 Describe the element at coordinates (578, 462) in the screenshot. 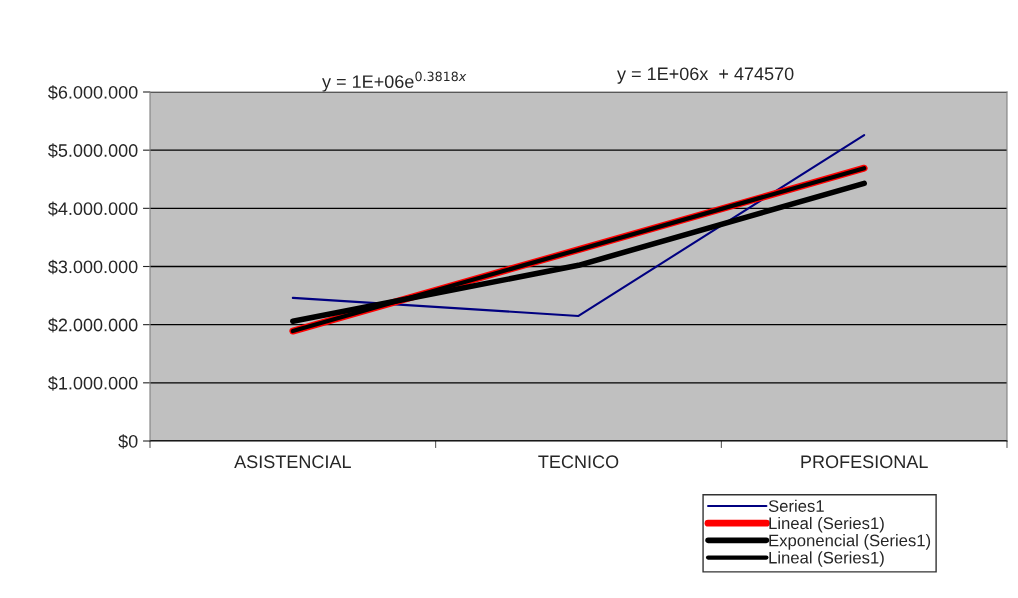

I see `x-tick-label: TECNICO` at that location.